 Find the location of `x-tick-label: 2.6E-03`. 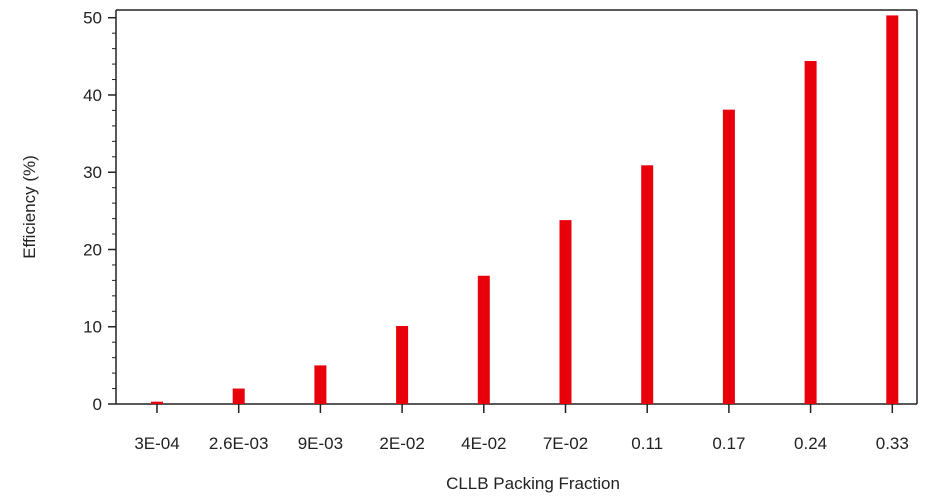

x-tick-label: 2.6E-03 is located at coordinates (239, 443).